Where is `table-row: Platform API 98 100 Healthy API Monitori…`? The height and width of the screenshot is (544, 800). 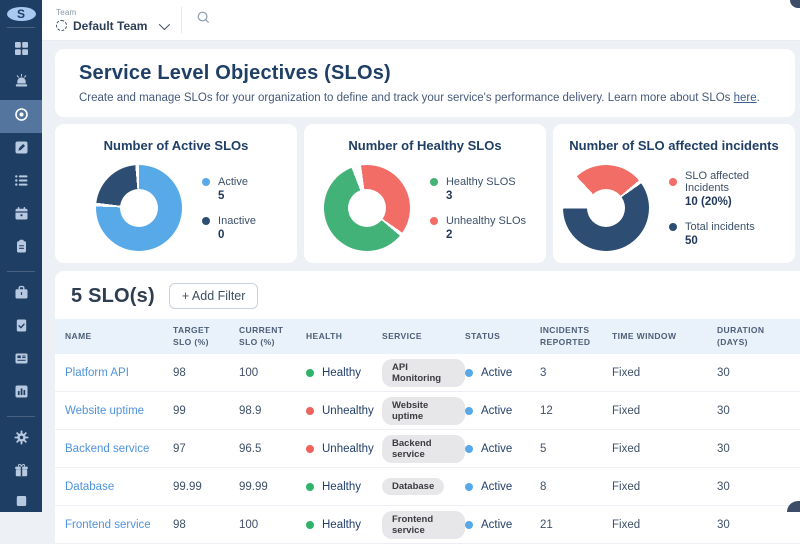
table-row: Platform API 98 100 Healthy API Monitori… is located at coordinates (427, 373).